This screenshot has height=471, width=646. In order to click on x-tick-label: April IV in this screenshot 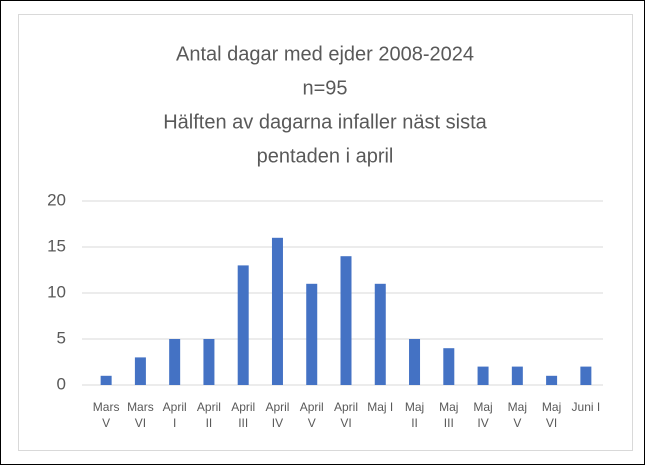, I will do `click(277, 415)`.